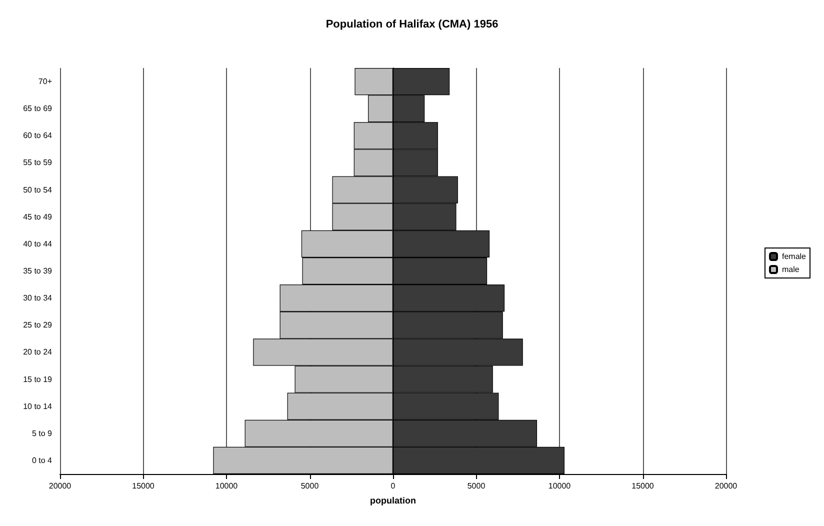 The image size is (824, 526). Describe the element at coordinates (38, 135) in the screenshot. I see `y-tick-label: 60 to 64` at that location.